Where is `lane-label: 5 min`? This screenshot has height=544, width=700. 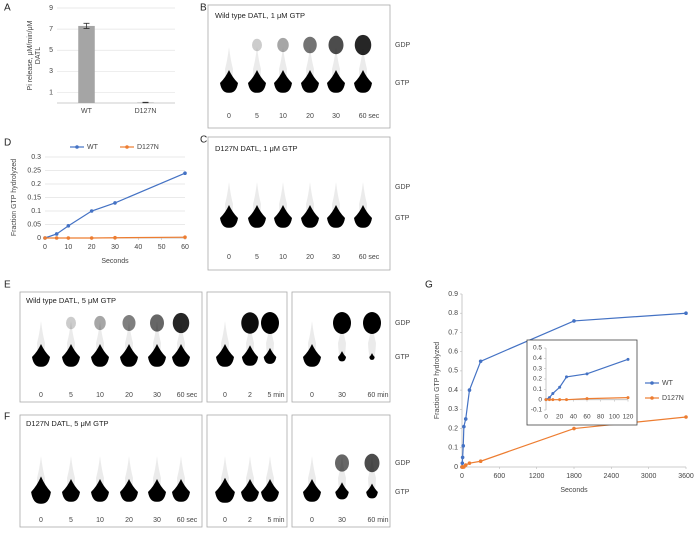
lane-label: 5 min is located at coordinates (275, 395).